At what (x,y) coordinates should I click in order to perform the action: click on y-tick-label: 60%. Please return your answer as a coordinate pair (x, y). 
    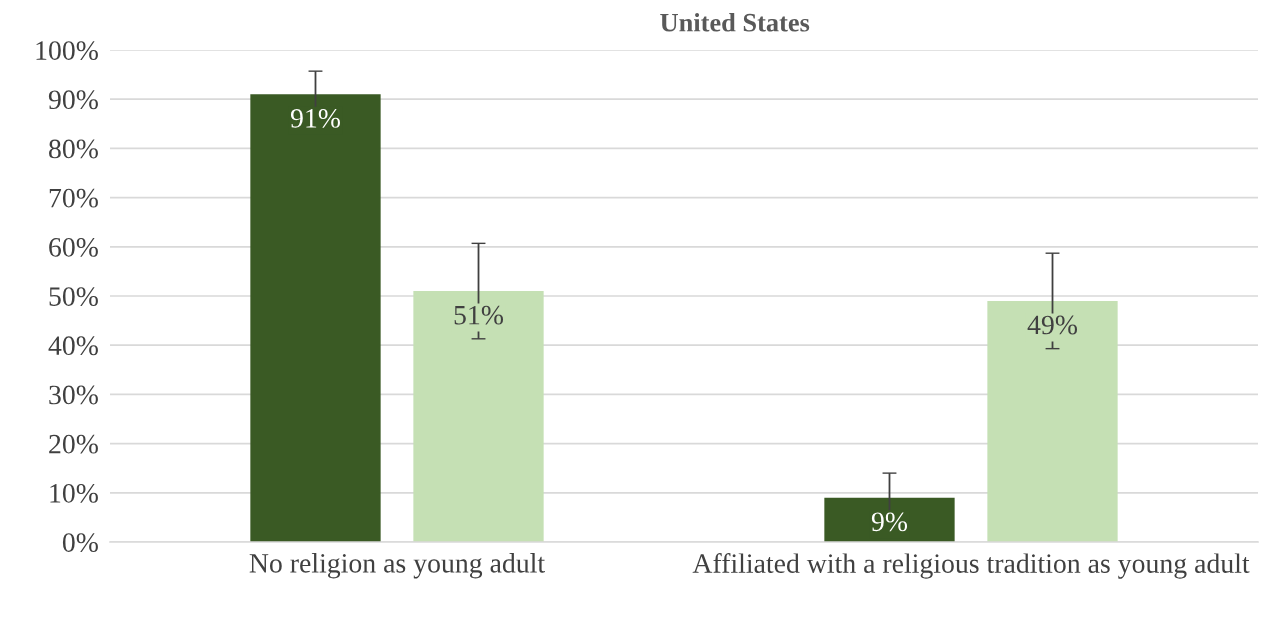
    Looking at the image, I should click on (73, 247).